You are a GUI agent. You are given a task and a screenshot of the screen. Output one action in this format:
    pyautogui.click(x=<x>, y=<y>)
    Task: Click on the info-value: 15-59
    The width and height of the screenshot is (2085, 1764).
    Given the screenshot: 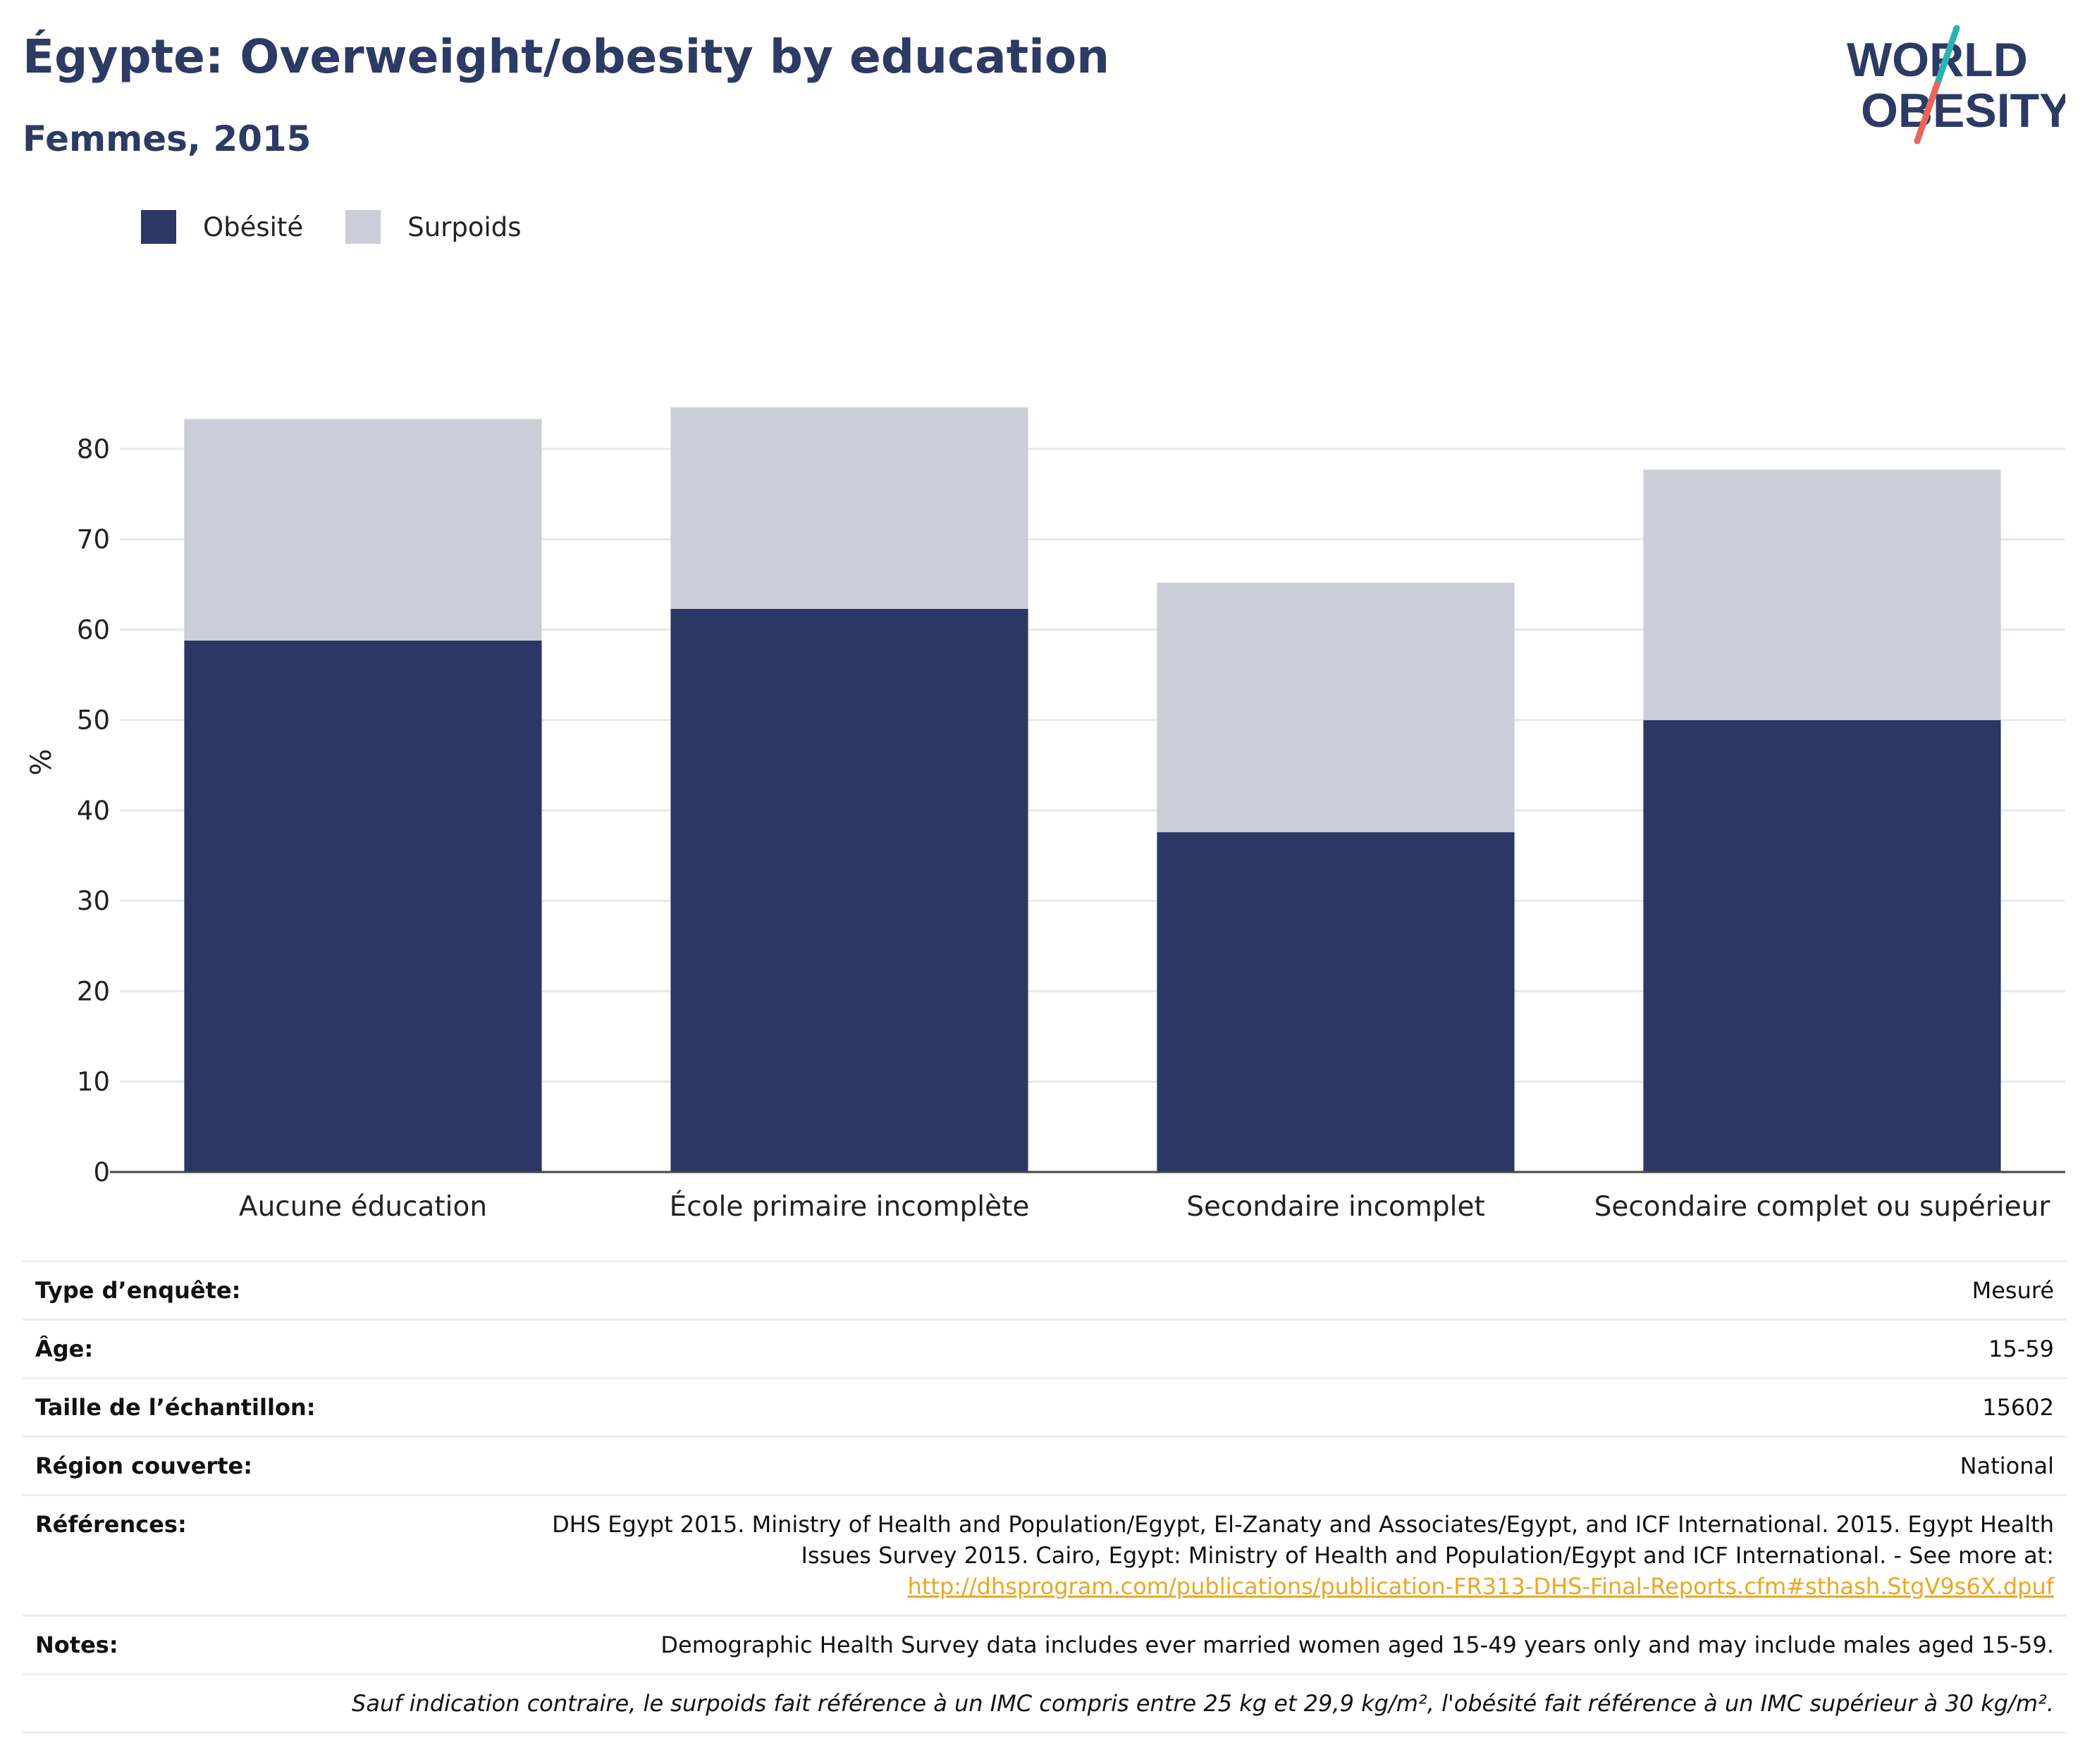 What is the action you would take?
    pyautogui.click(x=2021, y=1349)
    